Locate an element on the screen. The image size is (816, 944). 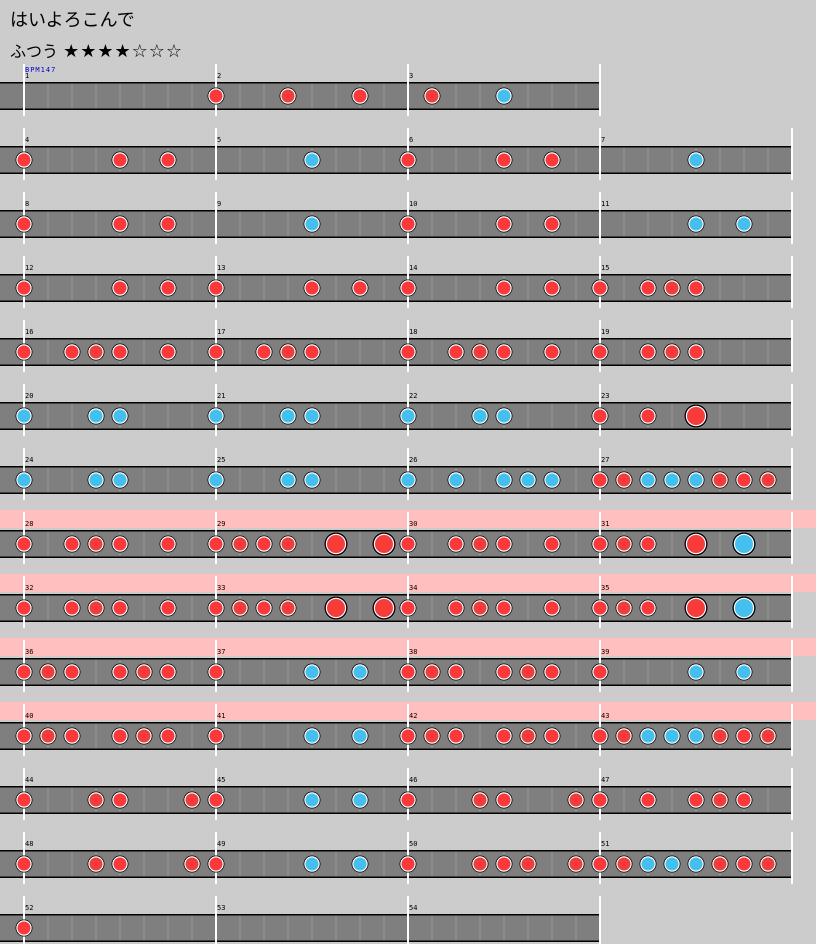
measure-number: 27 is located at coordinates (605, 460).